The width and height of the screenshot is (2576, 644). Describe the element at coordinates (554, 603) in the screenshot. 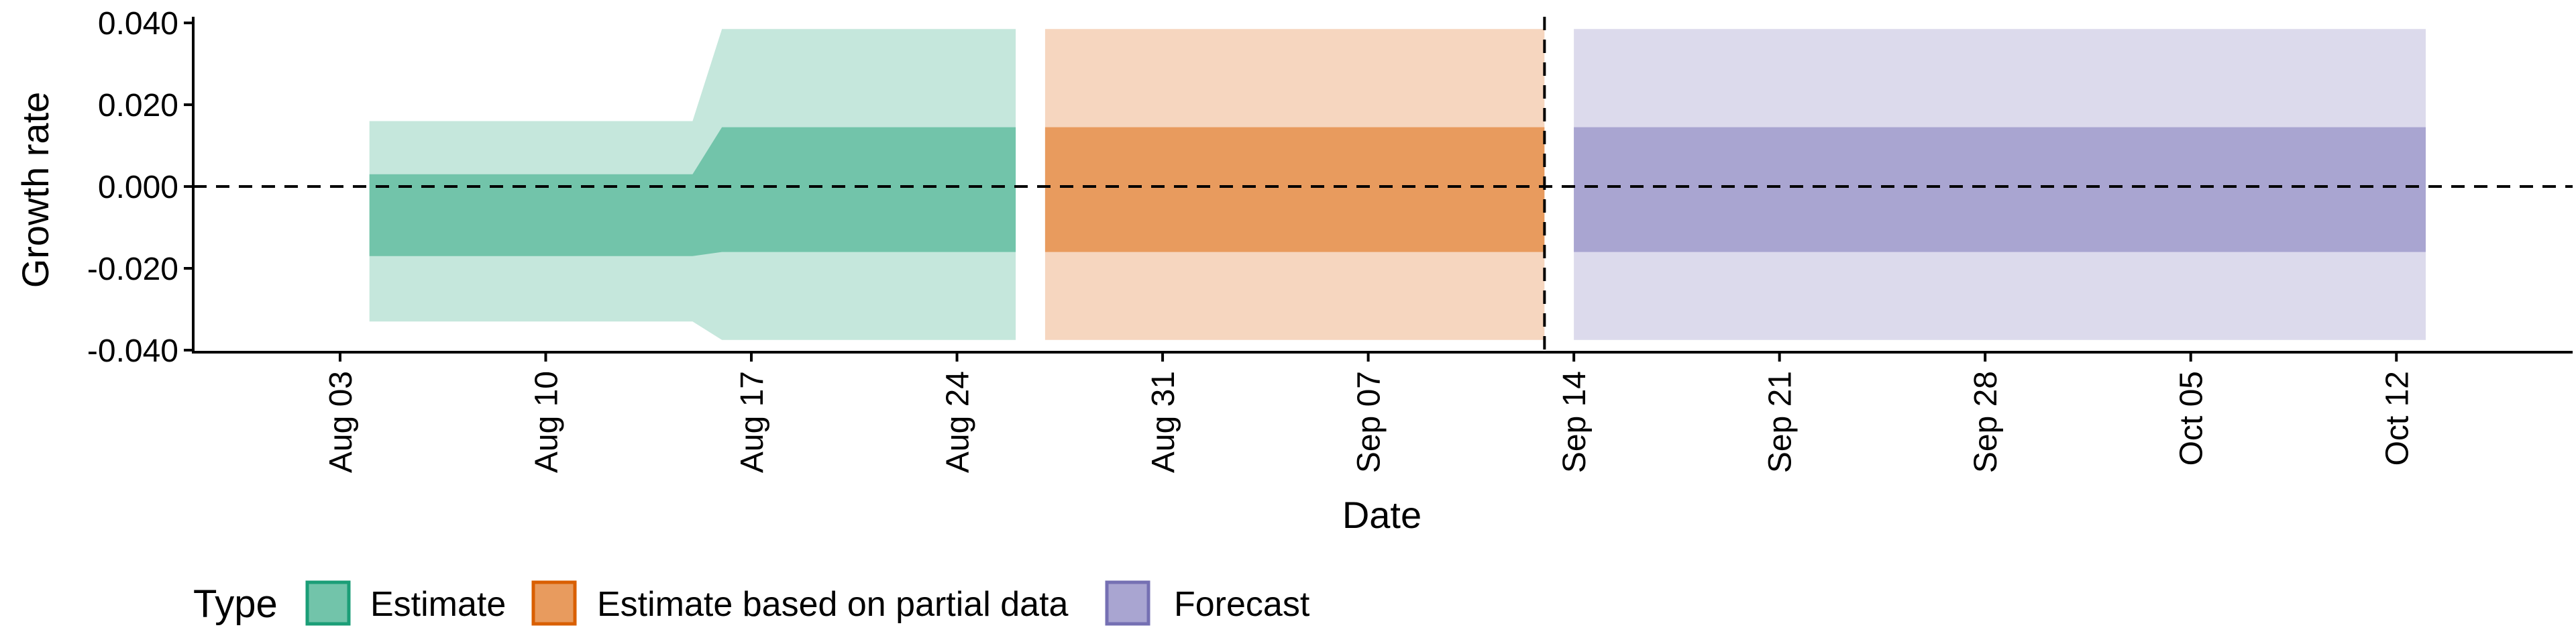

I see `legend-key-partial` at that location.